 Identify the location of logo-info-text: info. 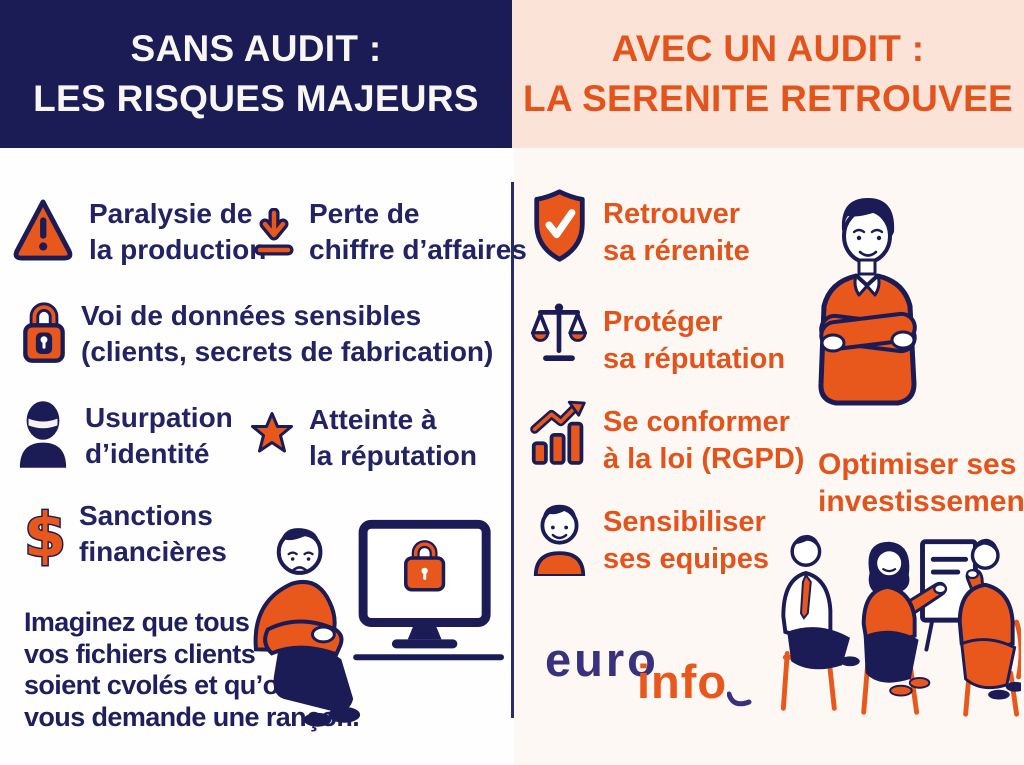
(682, 681).